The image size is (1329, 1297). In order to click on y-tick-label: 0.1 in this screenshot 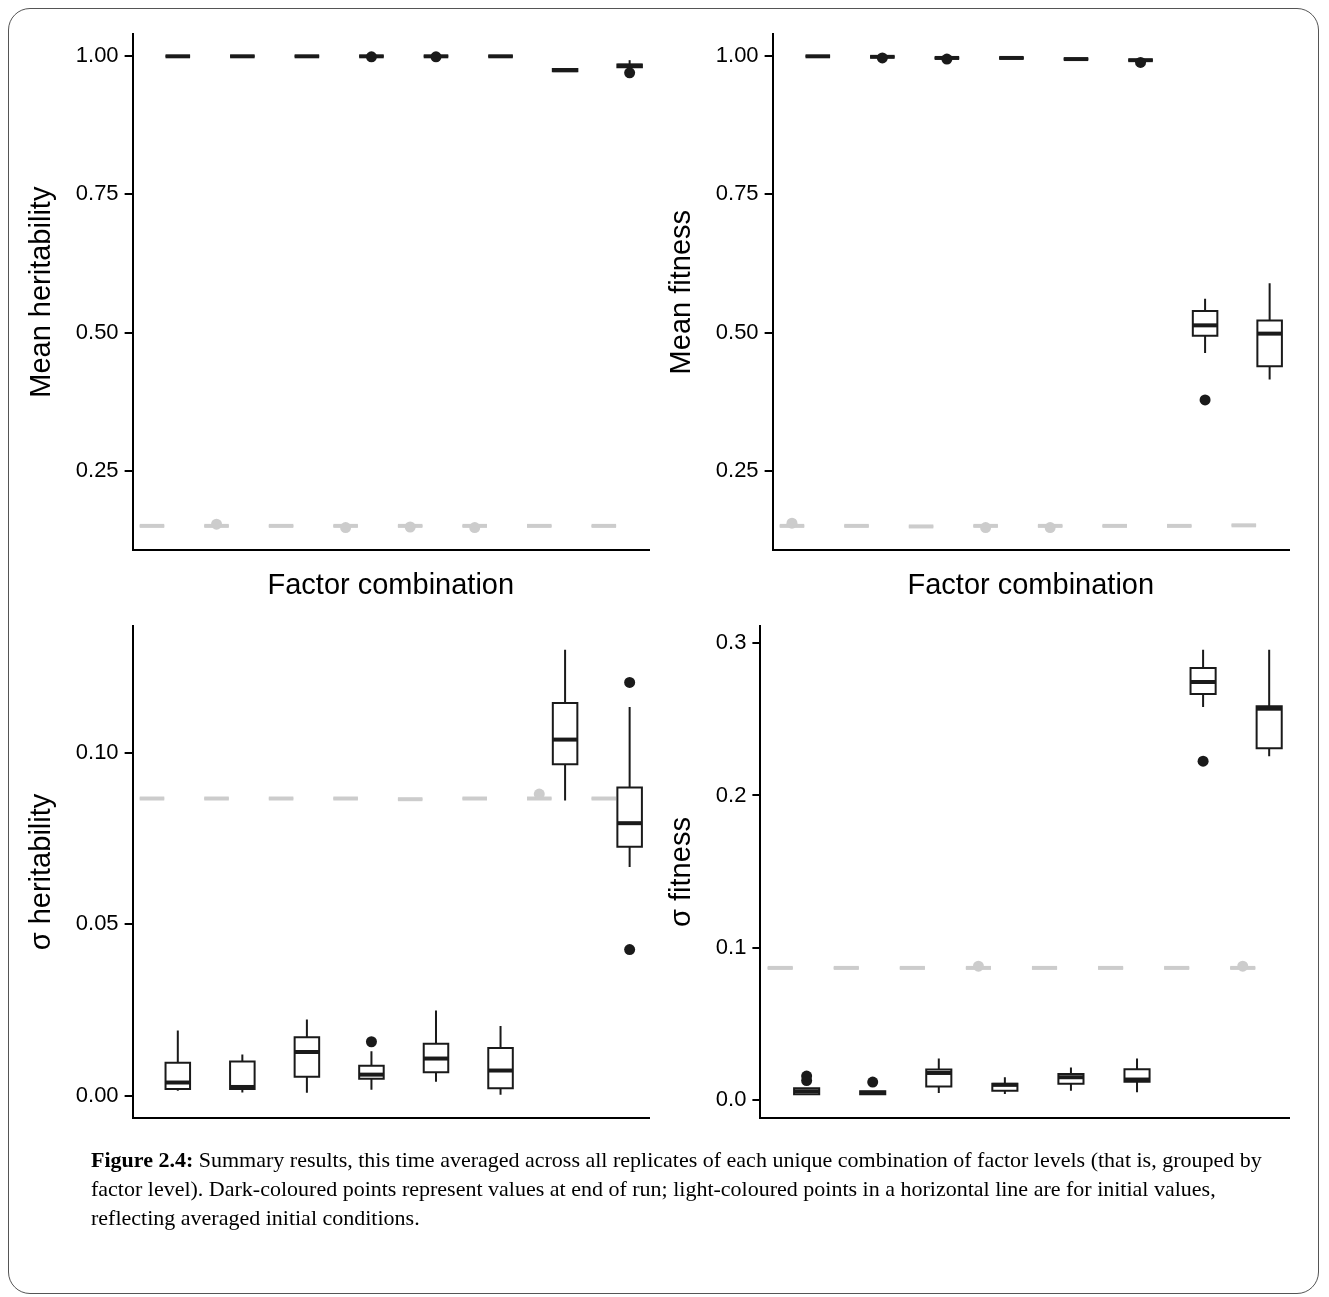, I will do `click(731, 946)`.